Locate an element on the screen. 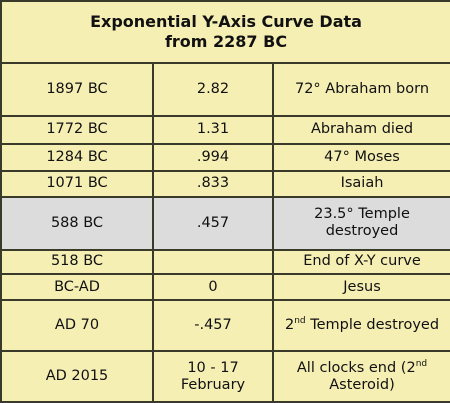 The image size is (450, 403). table-cell: .994 is located at coordinates (213, 157).